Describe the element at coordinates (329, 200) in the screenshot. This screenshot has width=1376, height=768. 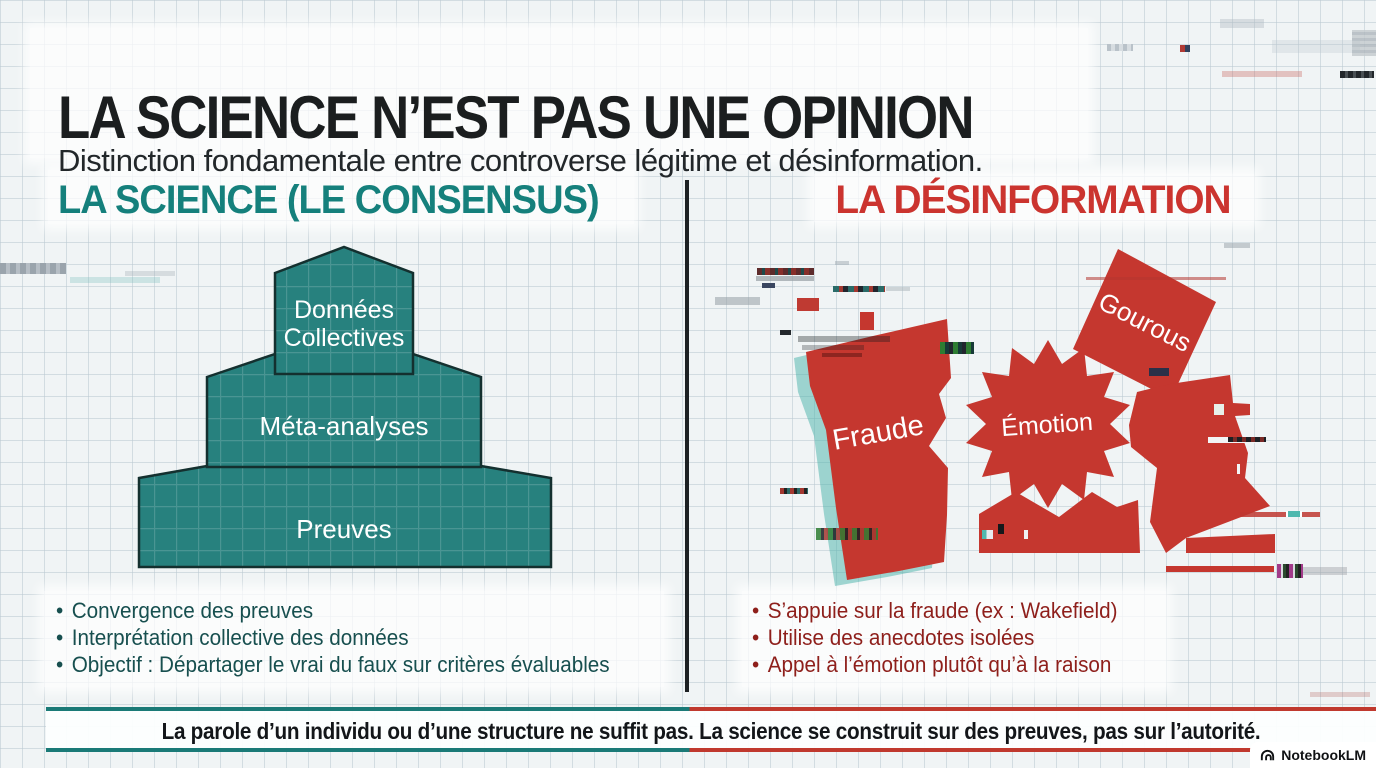
I see `science-column-heading: LA SCIENCE (LE CONSENSUS)` at that location.